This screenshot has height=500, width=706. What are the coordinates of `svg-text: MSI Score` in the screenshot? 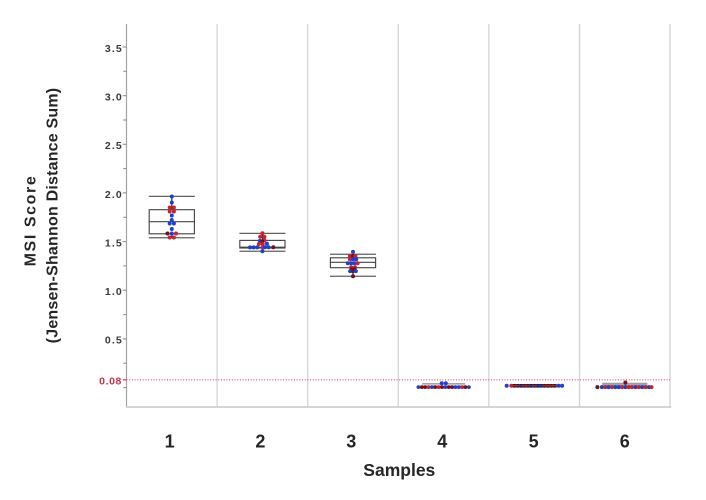 It's located at (31, 221).